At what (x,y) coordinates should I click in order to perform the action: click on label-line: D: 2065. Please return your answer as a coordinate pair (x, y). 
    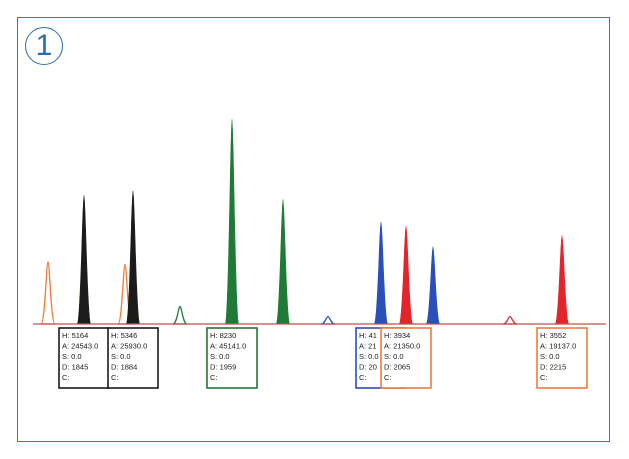
    Looking at the image, I should click on (397, 367).